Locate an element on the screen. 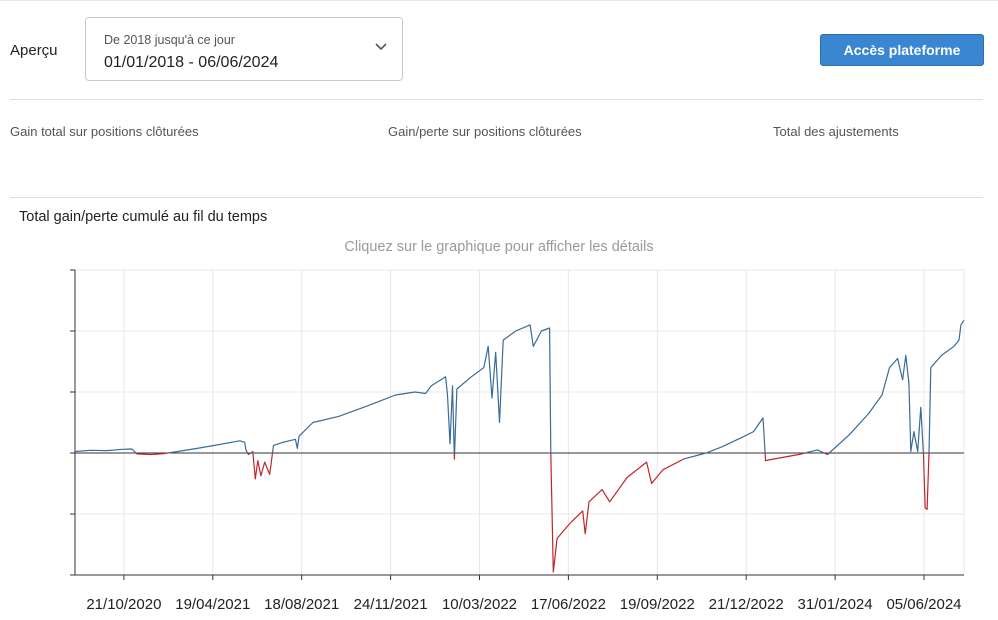 The image size is (998, 620). kpi-divider is located at coordinates (496, 197).